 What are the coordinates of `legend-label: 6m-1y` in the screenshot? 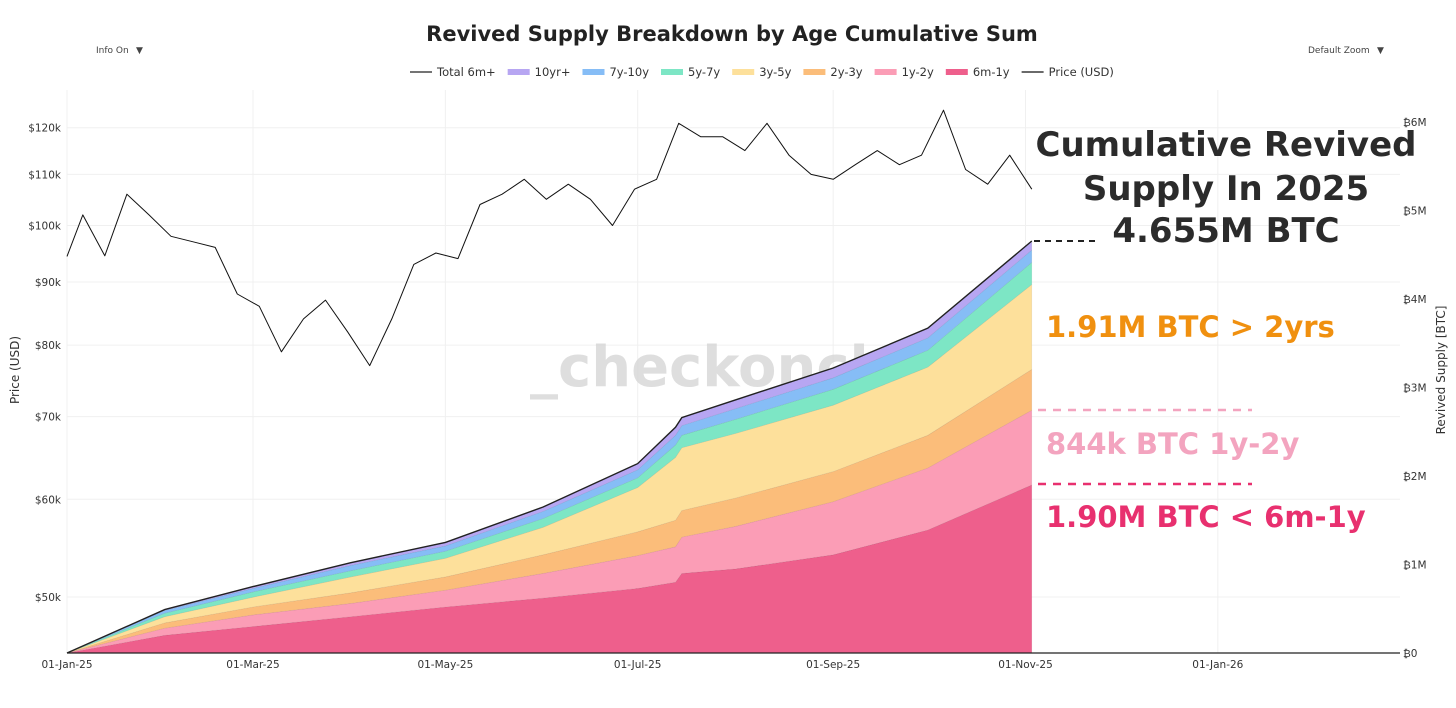 It's located at (991, 72).